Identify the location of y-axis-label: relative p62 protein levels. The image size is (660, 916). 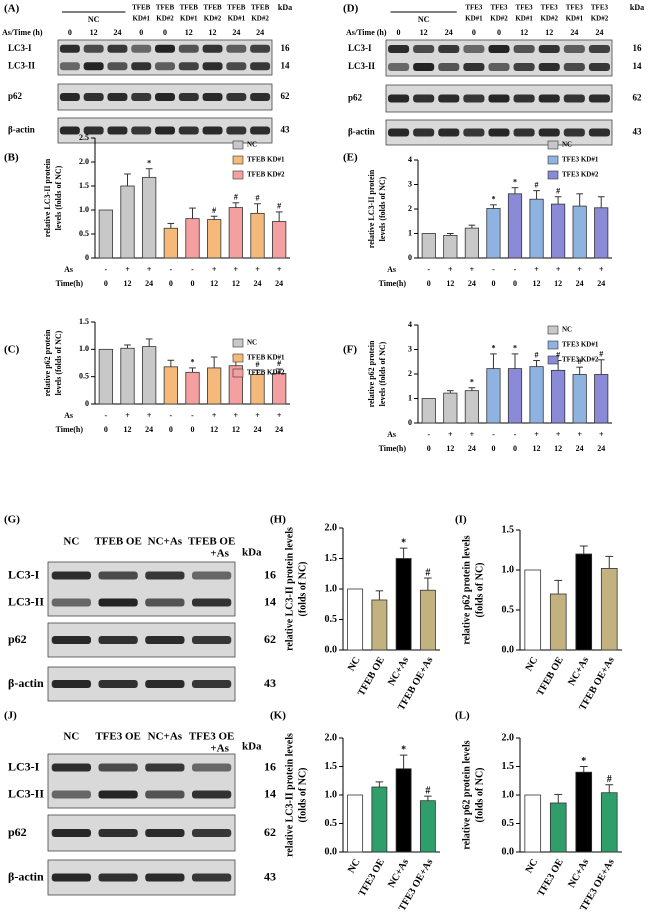
(466, 794).